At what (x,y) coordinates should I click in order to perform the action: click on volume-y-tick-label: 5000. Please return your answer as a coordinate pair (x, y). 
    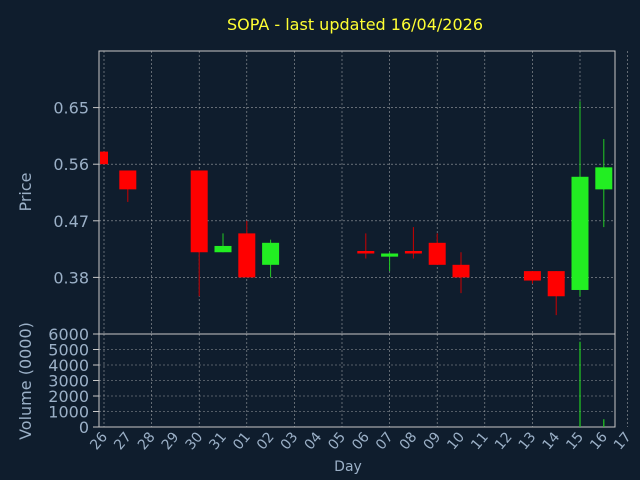
    Looking at the image, I should click on (68, 350).